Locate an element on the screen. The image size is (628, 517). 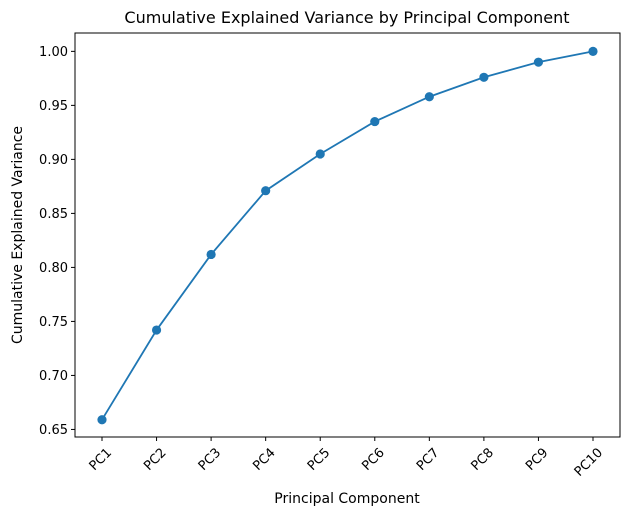
y-tick-label: 0.85 is located at coordinates (53, 214).